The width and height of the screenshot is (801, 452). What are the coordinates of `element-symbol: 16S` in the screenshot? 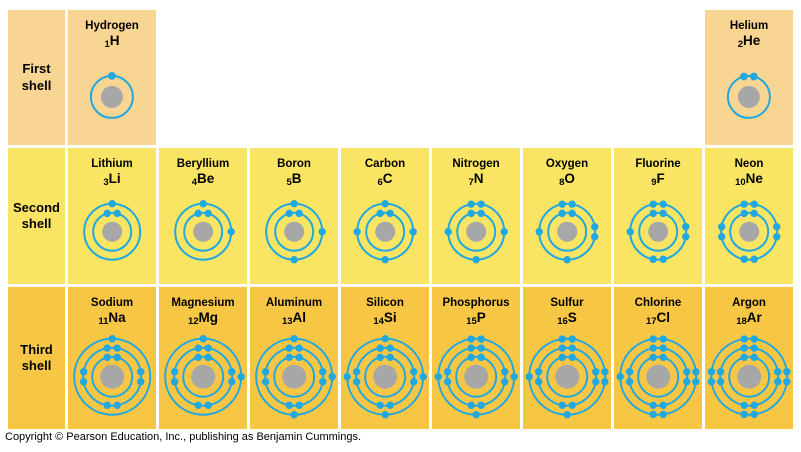 It's located at (567, 318).